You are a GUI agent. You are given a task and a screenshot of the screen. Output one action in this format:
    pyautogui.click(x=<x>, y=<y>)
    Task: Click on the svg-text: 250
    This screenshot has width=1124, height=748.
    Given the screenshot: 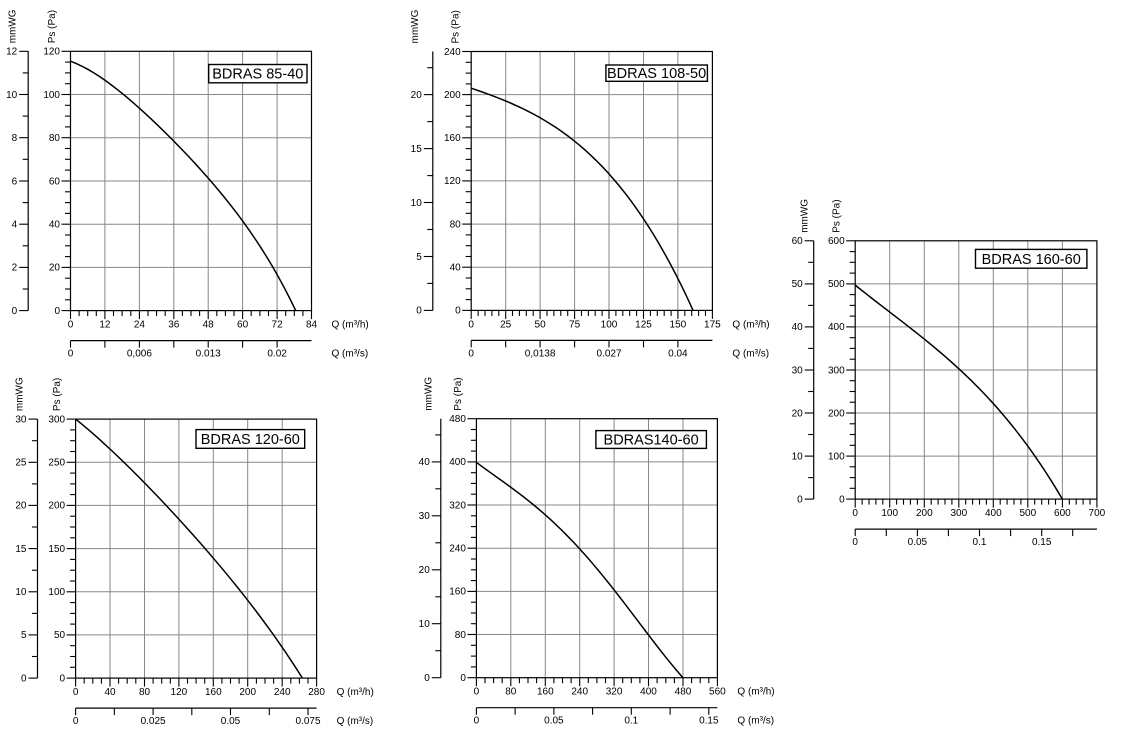 What is the action you would take?
    pyautogui.click(x=56, y=463)
    